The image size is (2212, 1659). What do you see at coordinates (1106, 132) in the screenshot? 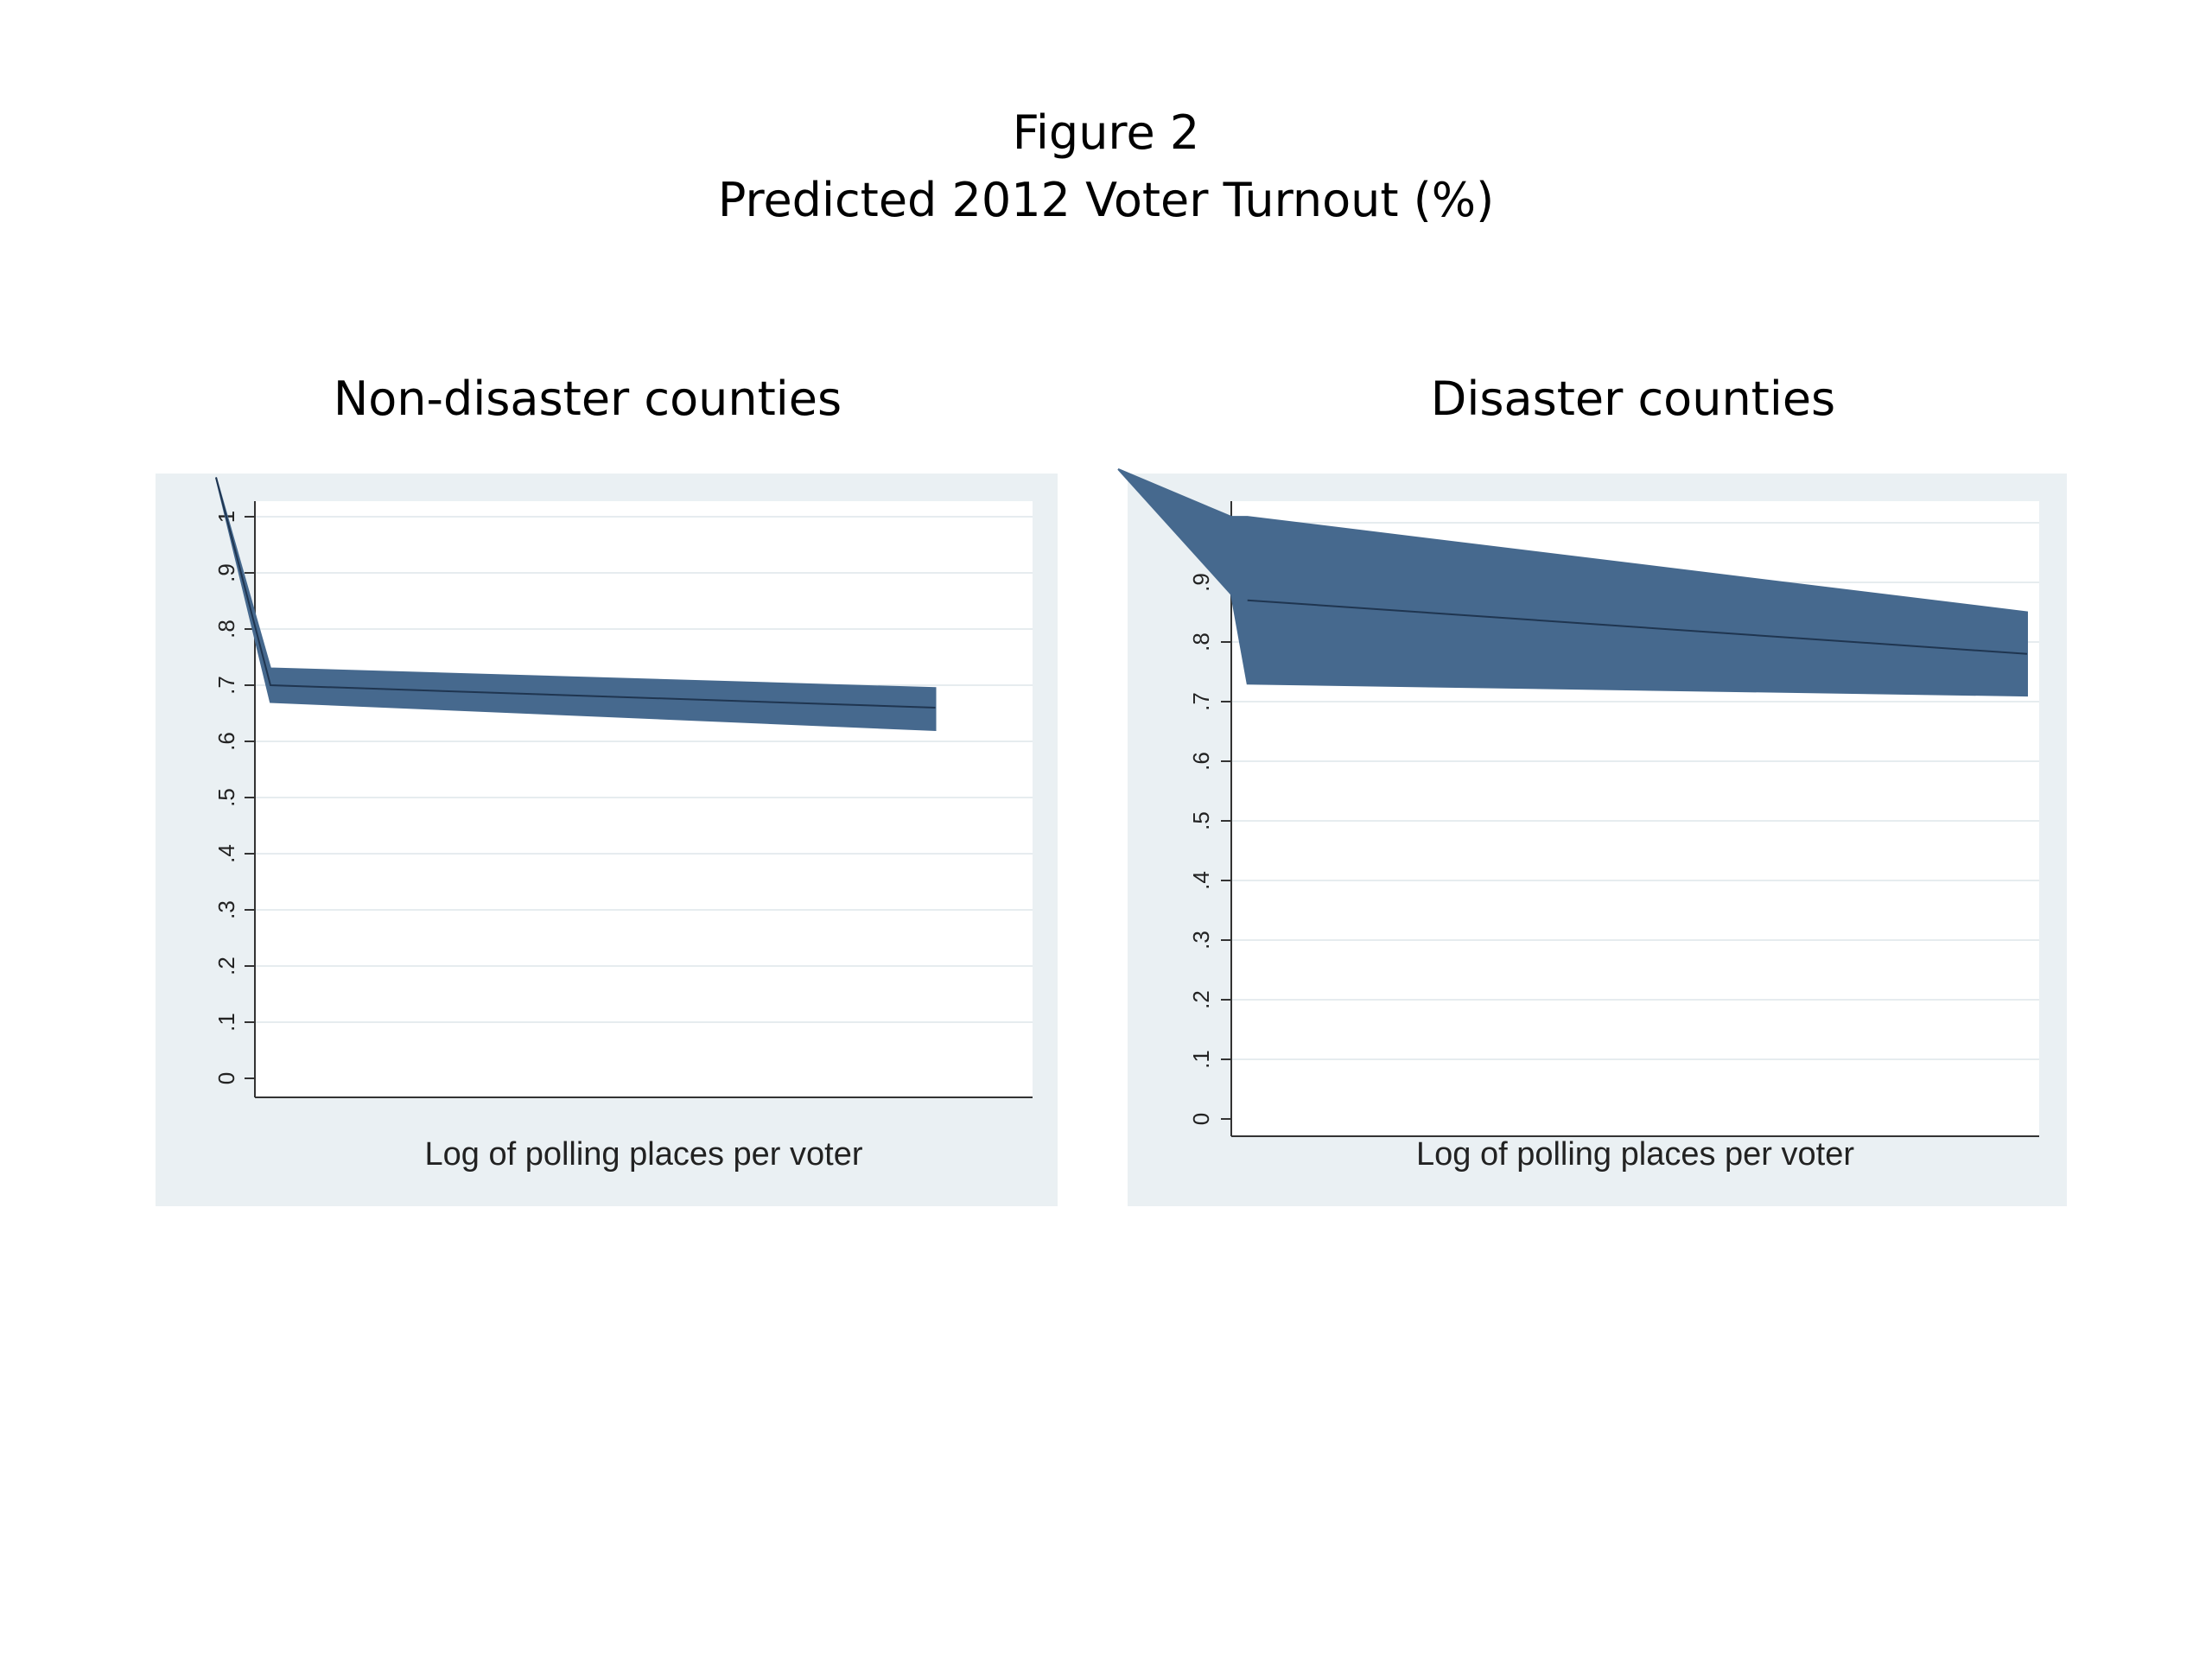
I see `figure-title: Figure 2` at bounding box center [1106, 132].